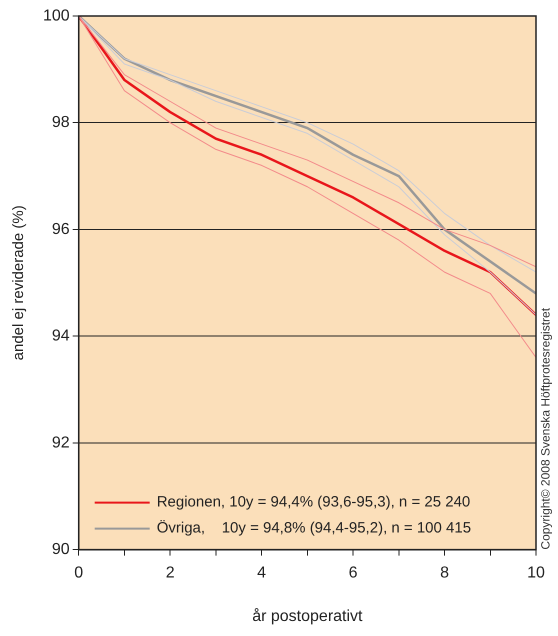 The height and width of the screenshot is (636, 558). What do you see at coordinates (308, 616) in the screenshot?
I see `x-axis-title: år postoperativt` at bounding box center [308, 616].